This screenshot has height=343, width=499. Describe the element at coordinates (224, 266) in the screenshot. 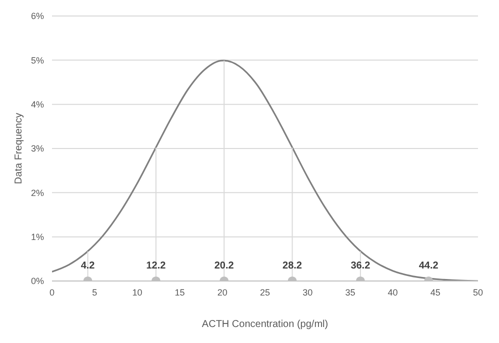

I see `annotation: 20.2` at that location.